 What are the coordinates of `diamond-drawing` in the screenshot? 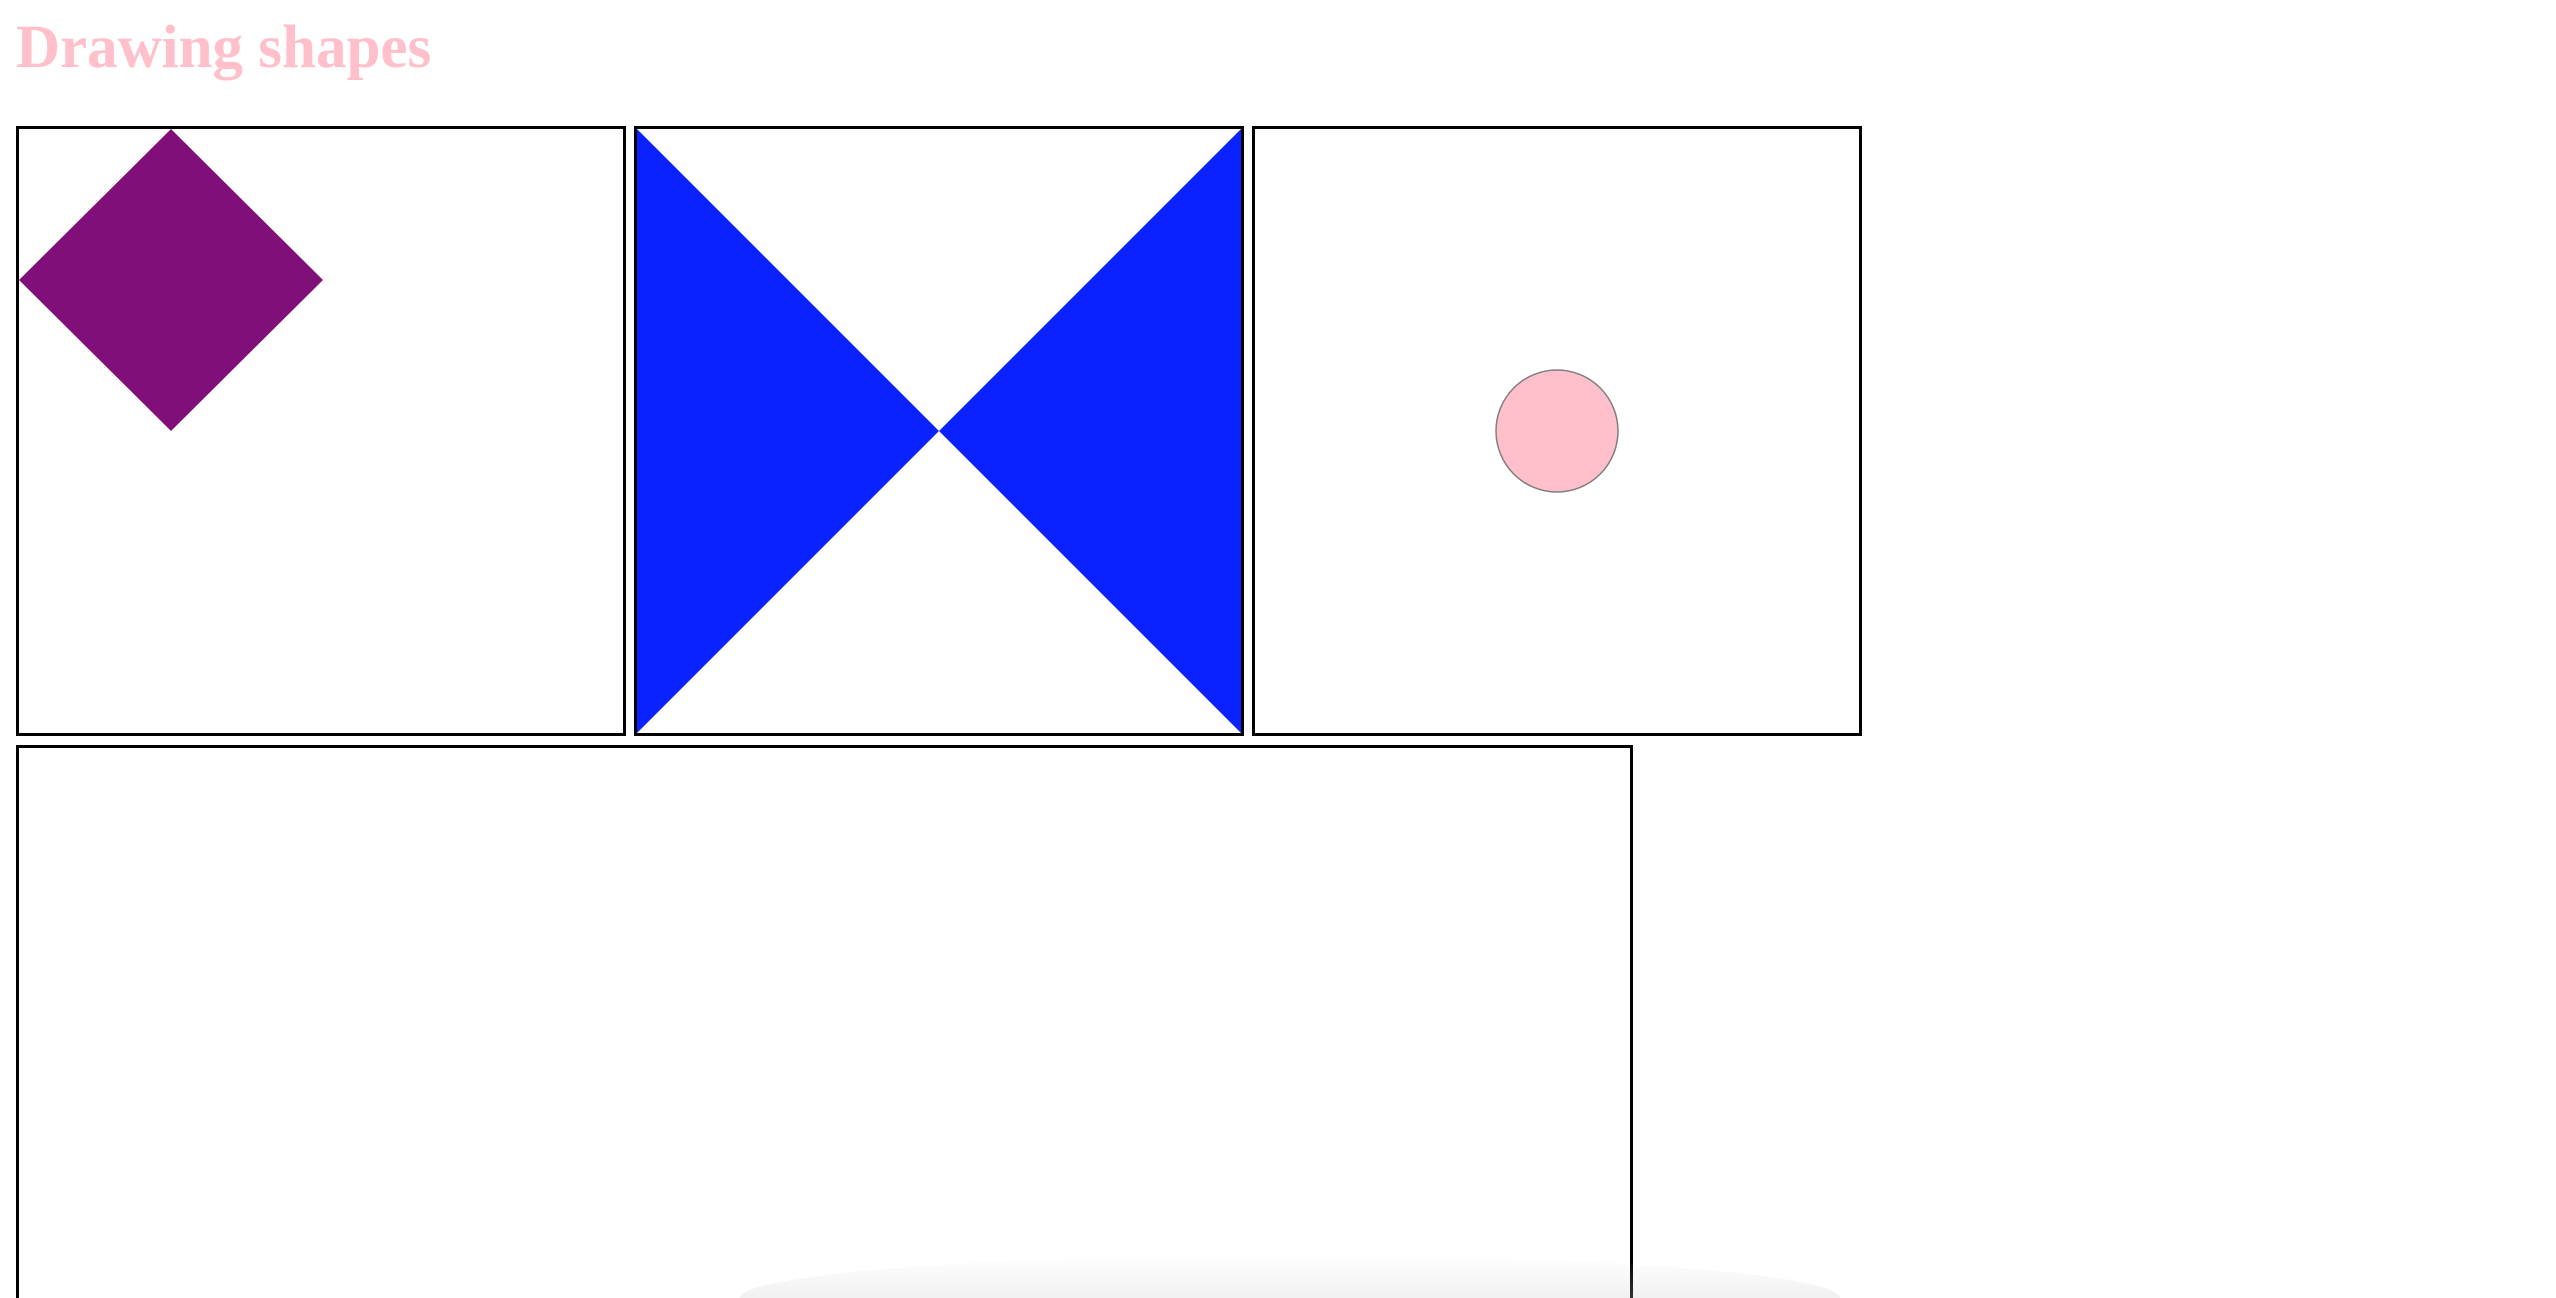 It's located at (171, 280).